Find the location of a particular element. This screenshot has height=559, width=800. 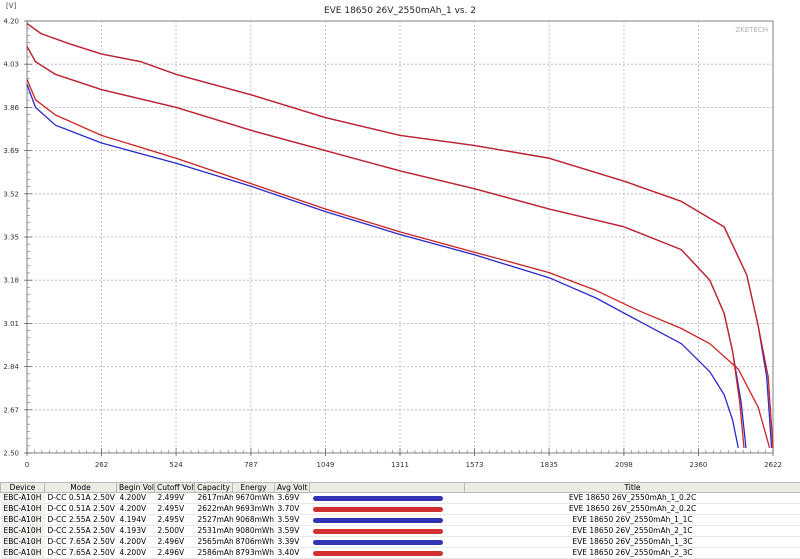

y-tick-label: 3.86 is located at coordinates (11, 108).